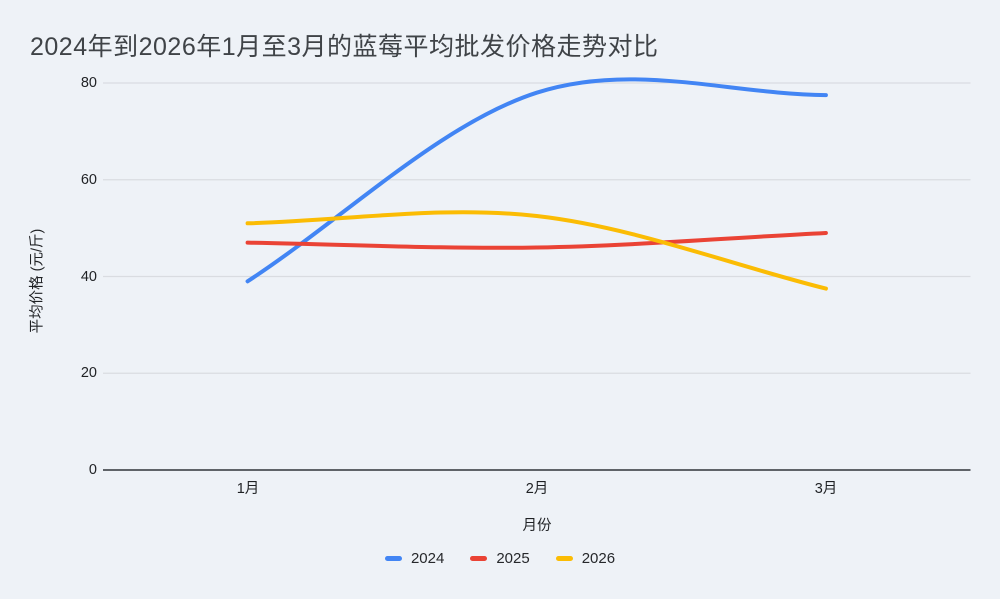  What do you see at coordinates (826, 489) in the screenshot?
I see `x-tick-label-mar: 3月` at bounding box center [826, 489].